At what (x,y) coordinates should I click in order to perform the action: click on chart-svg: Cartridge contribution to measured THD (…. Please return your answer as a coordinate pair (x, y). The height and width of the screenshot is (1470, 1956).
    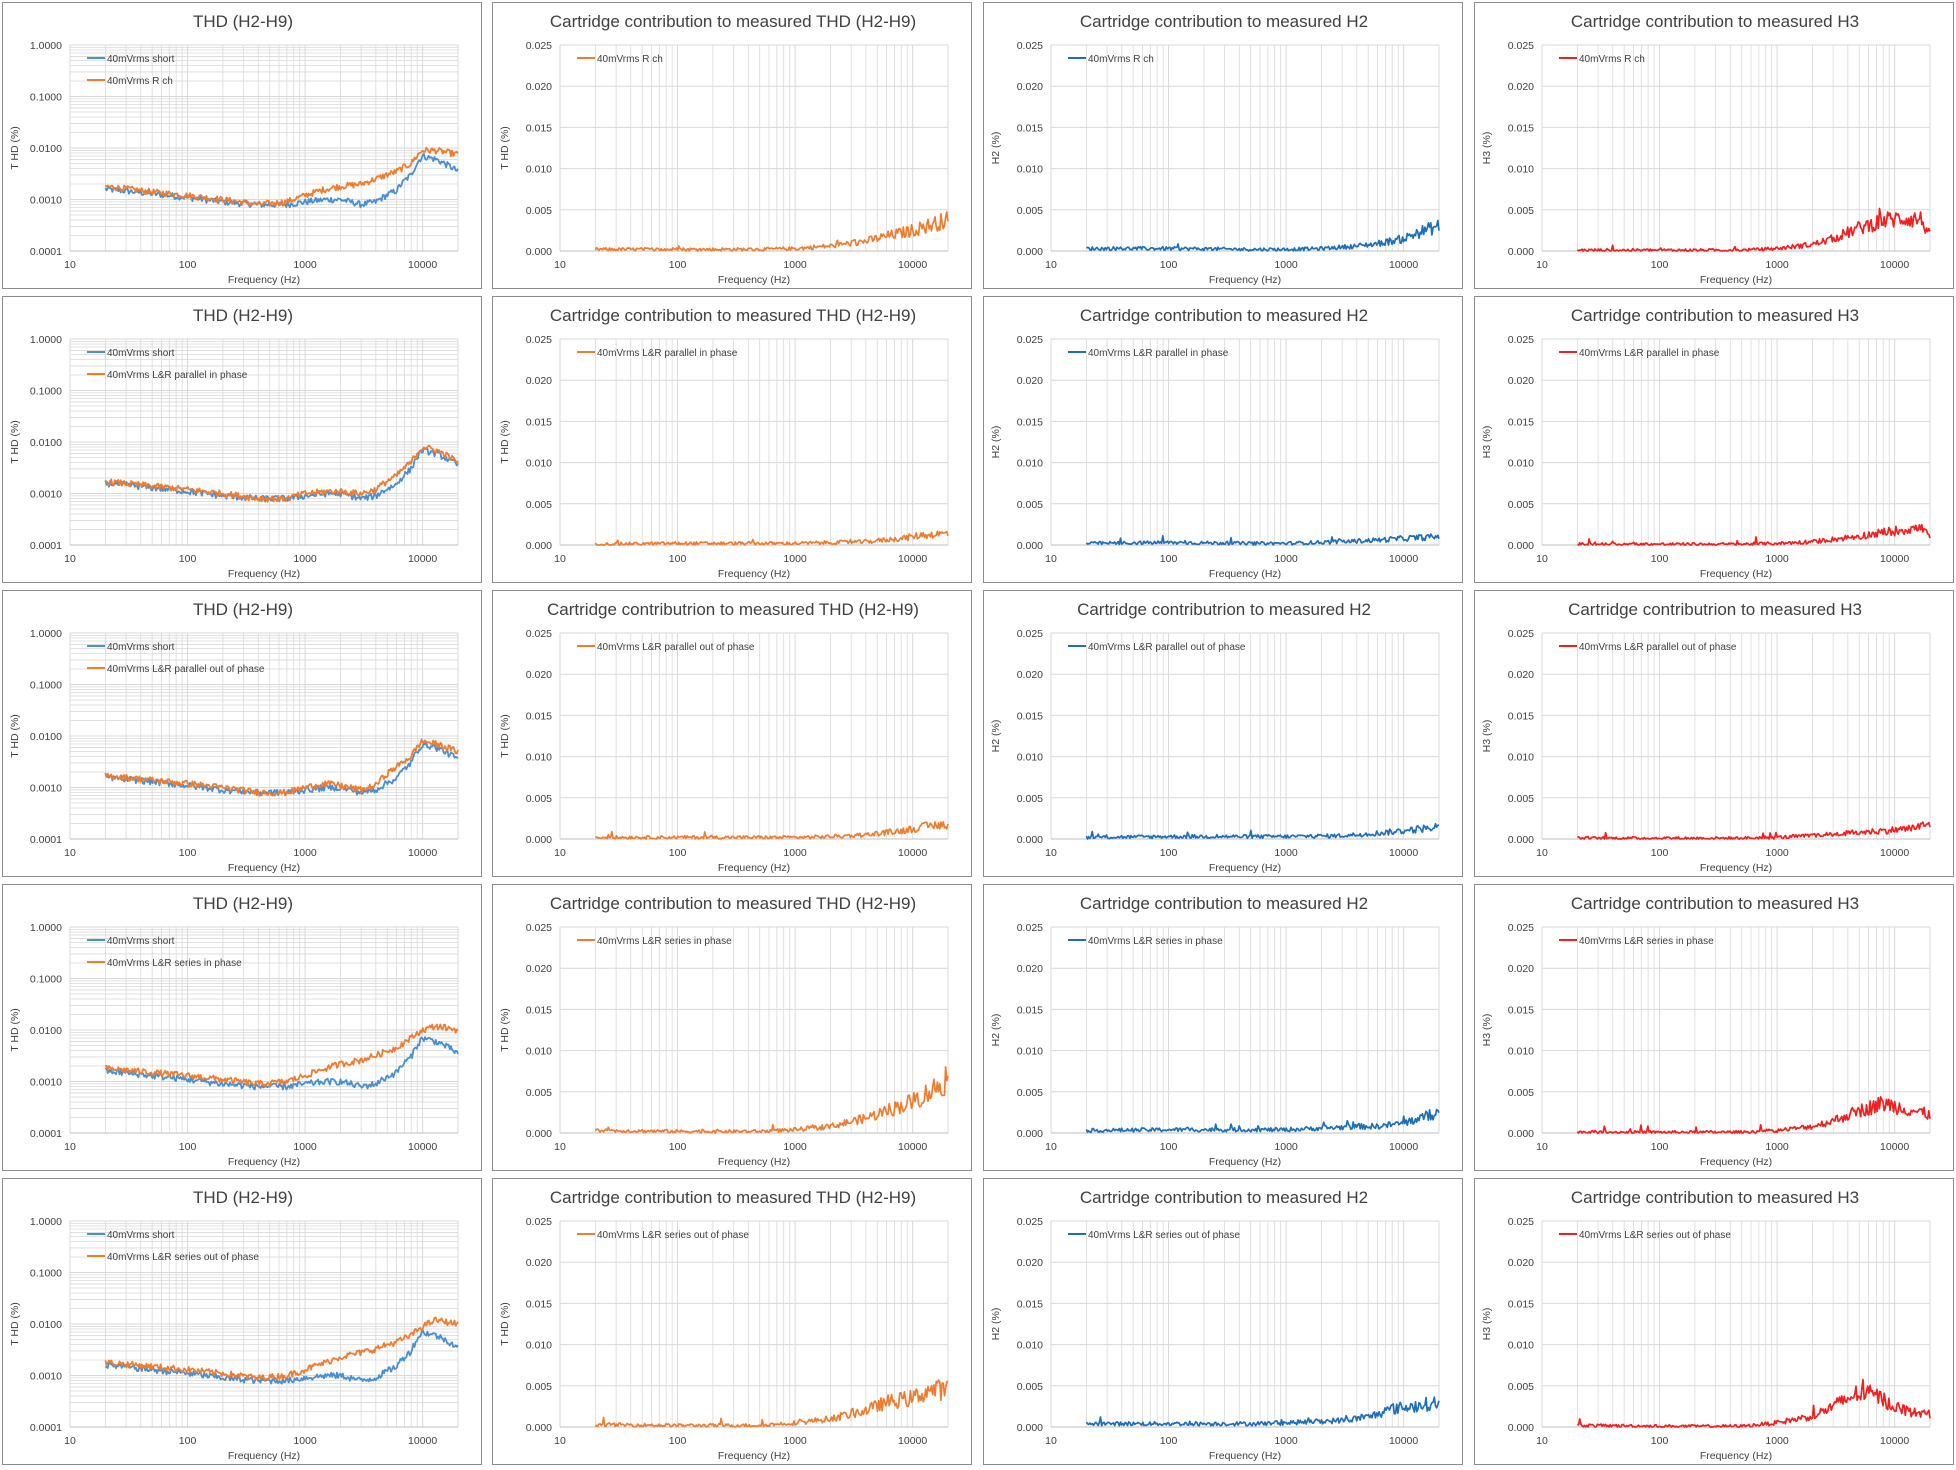
    Looking at the image, I should click on (724, 1325).